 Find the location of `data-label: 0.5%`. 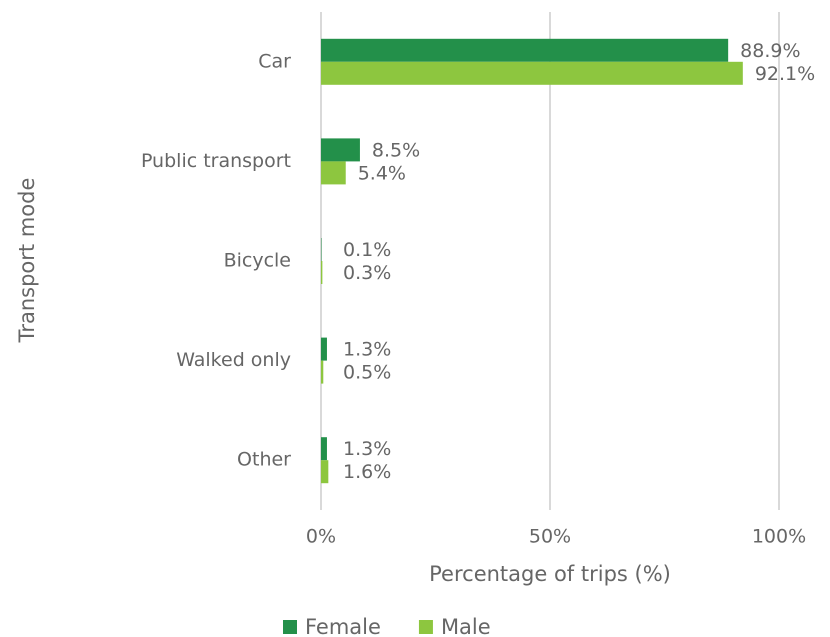

data-label: 0.5% is located at coordinates (367, 373).